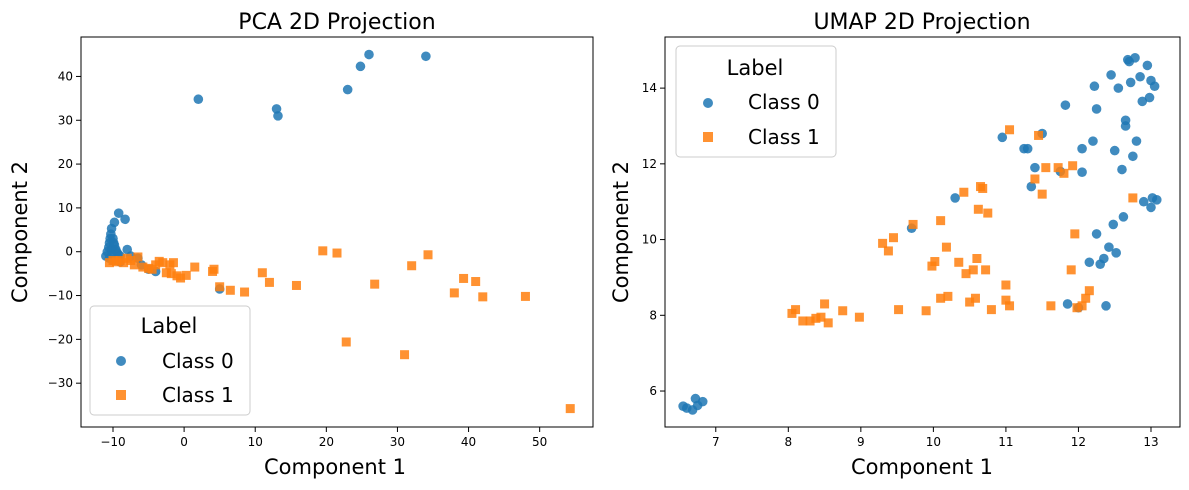  I want to click on pca-ylabel: Component 2, so click(20, 232).